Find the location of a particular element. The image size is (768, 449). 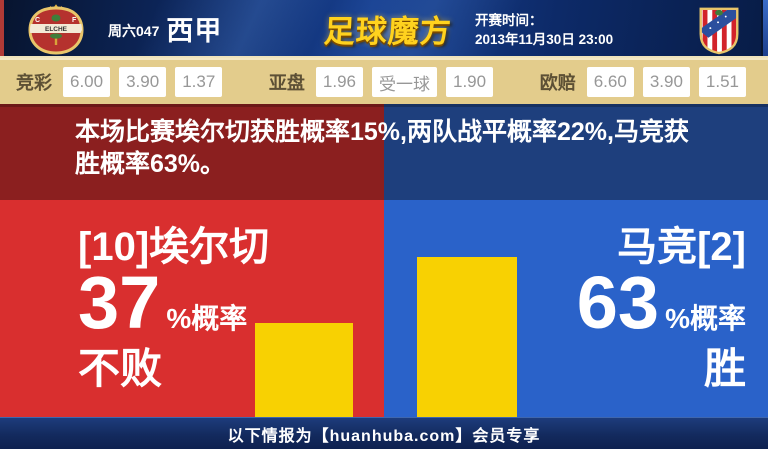

footer-bar: 以下情报为【huanhuba.com】会员专享 is located at coordinates (384, 433).